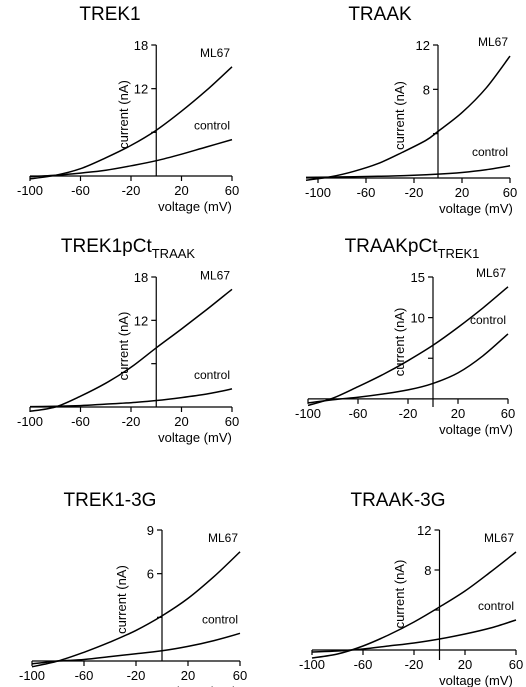 Image resolution: width=526 pixels, height=687 pixels. I want to click on panel-title: TREK1pCtTRAAK, so click(128, 248).